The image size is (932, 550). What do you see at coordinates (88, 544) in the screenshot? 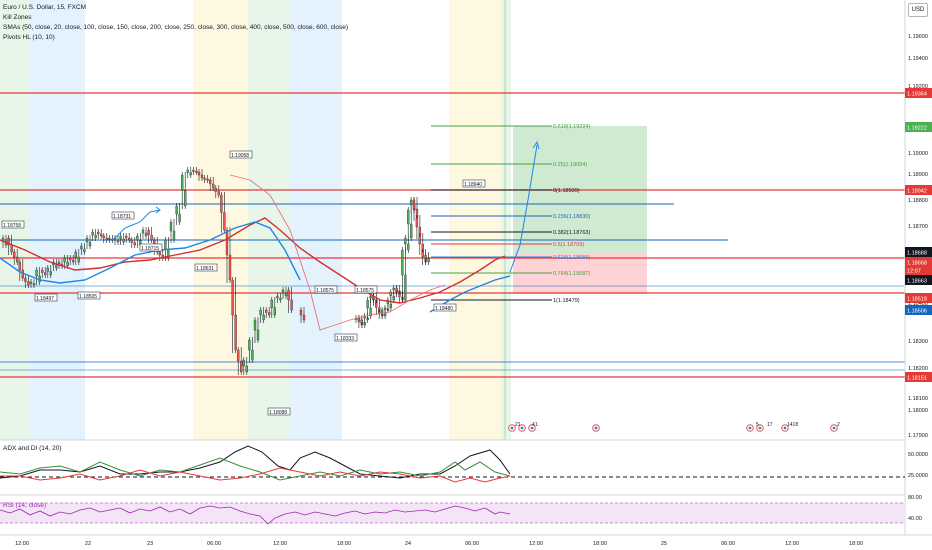
I see `time-tick: 22` at bounding box center [88, 544].